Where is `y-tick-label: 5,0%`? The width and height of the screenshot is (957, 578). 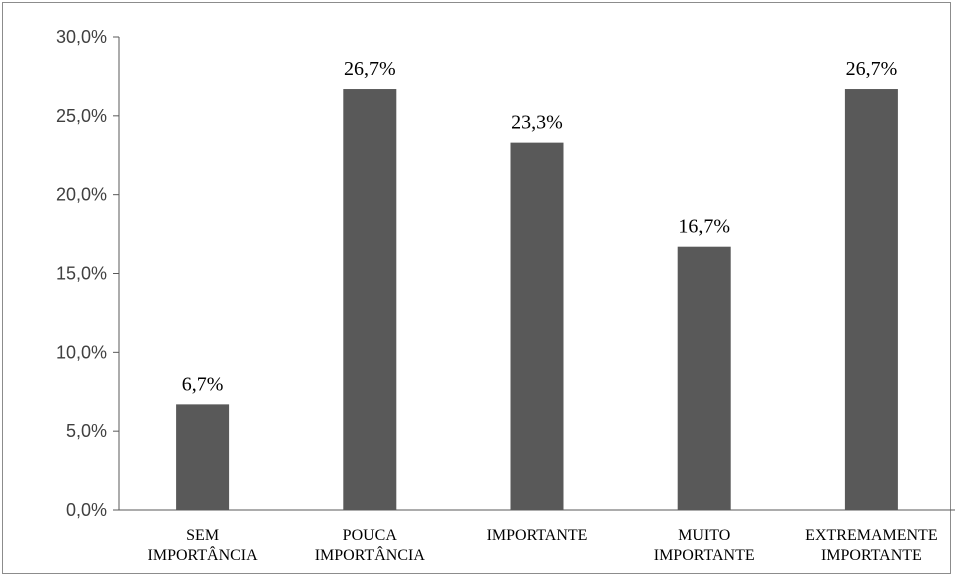
y-tick-label: 5,0% is located at coordinates (86, 431).